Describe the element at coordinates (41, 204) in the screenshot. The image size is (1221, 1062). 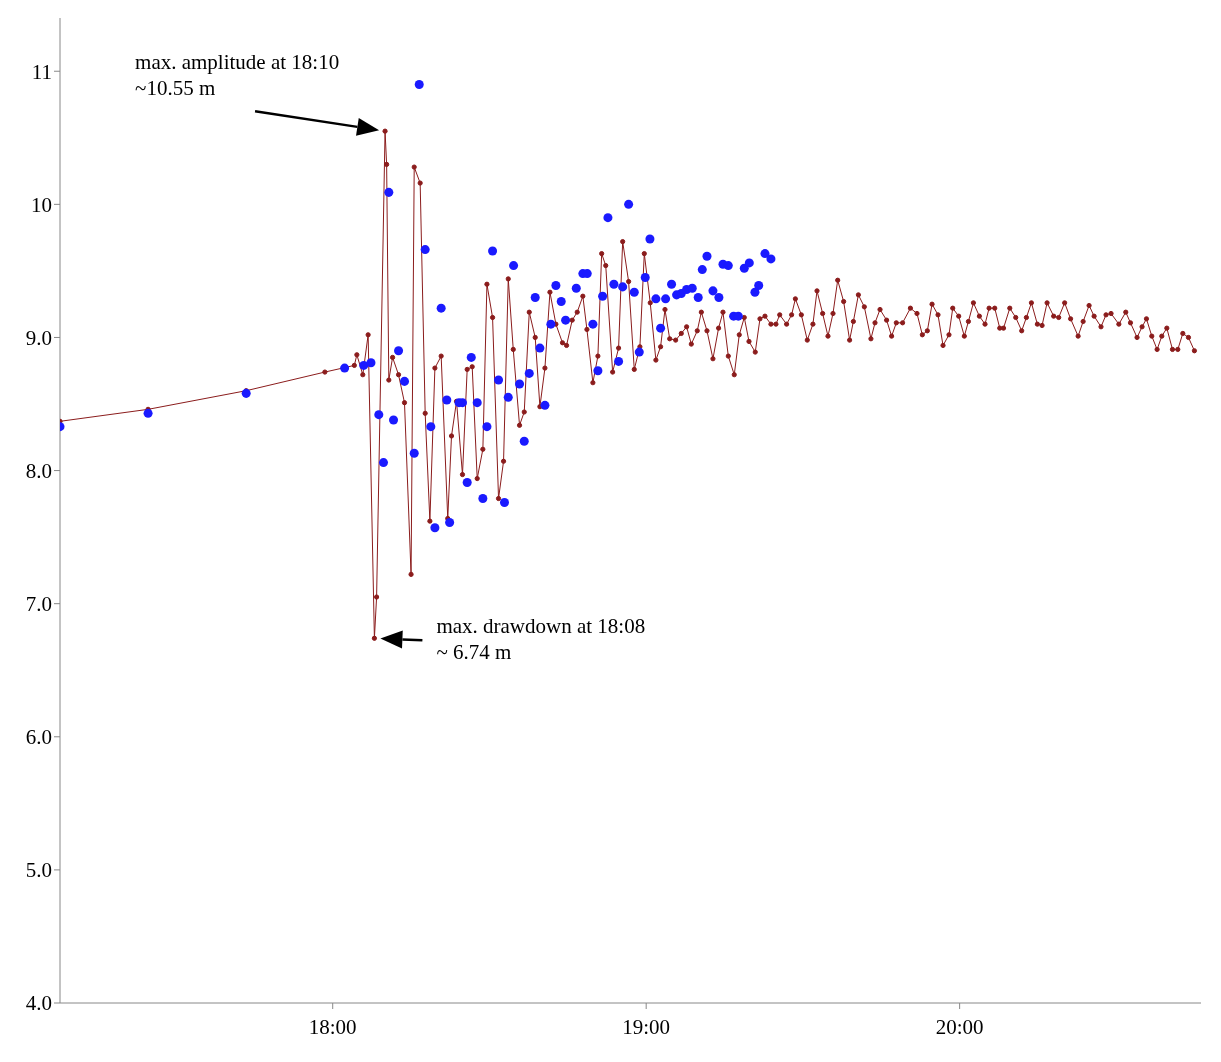
I see `y-tick-label: 10` at that location.